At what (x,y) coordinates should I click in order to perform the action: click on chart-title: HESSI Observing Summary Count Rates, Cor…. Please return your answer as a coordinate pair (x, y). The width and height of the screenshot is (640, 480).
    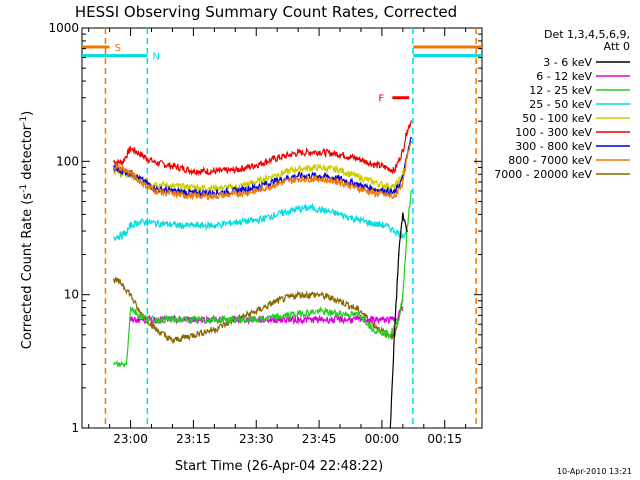
    Looking at the image, I should click on (266, 12).